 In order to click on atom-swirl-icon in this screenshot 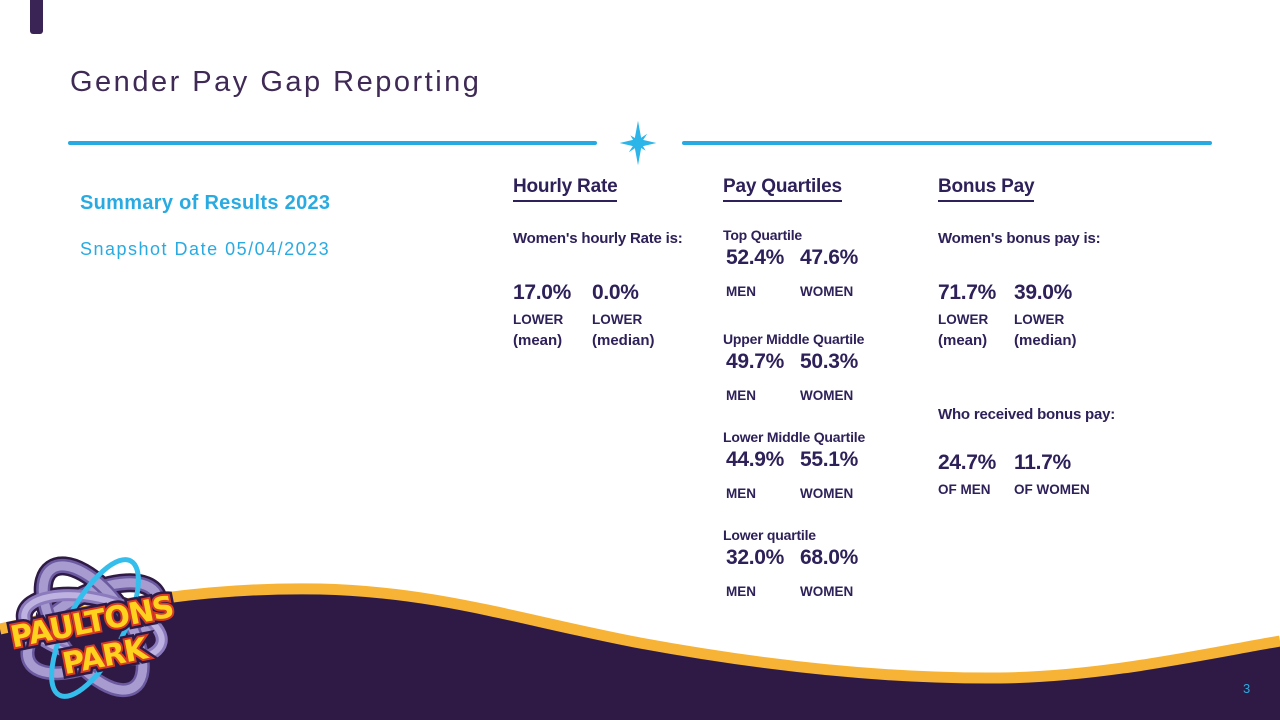, I will do `click(93, 628)`.